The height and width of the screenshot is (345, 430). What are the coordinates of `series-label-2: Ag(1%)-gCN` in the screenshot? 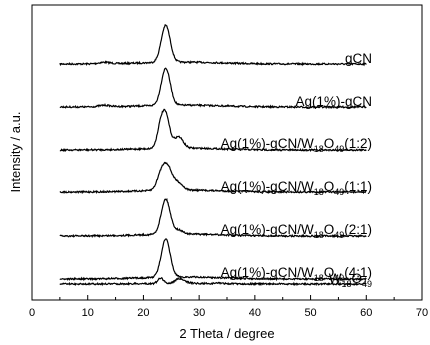 It's located at (333, 101).